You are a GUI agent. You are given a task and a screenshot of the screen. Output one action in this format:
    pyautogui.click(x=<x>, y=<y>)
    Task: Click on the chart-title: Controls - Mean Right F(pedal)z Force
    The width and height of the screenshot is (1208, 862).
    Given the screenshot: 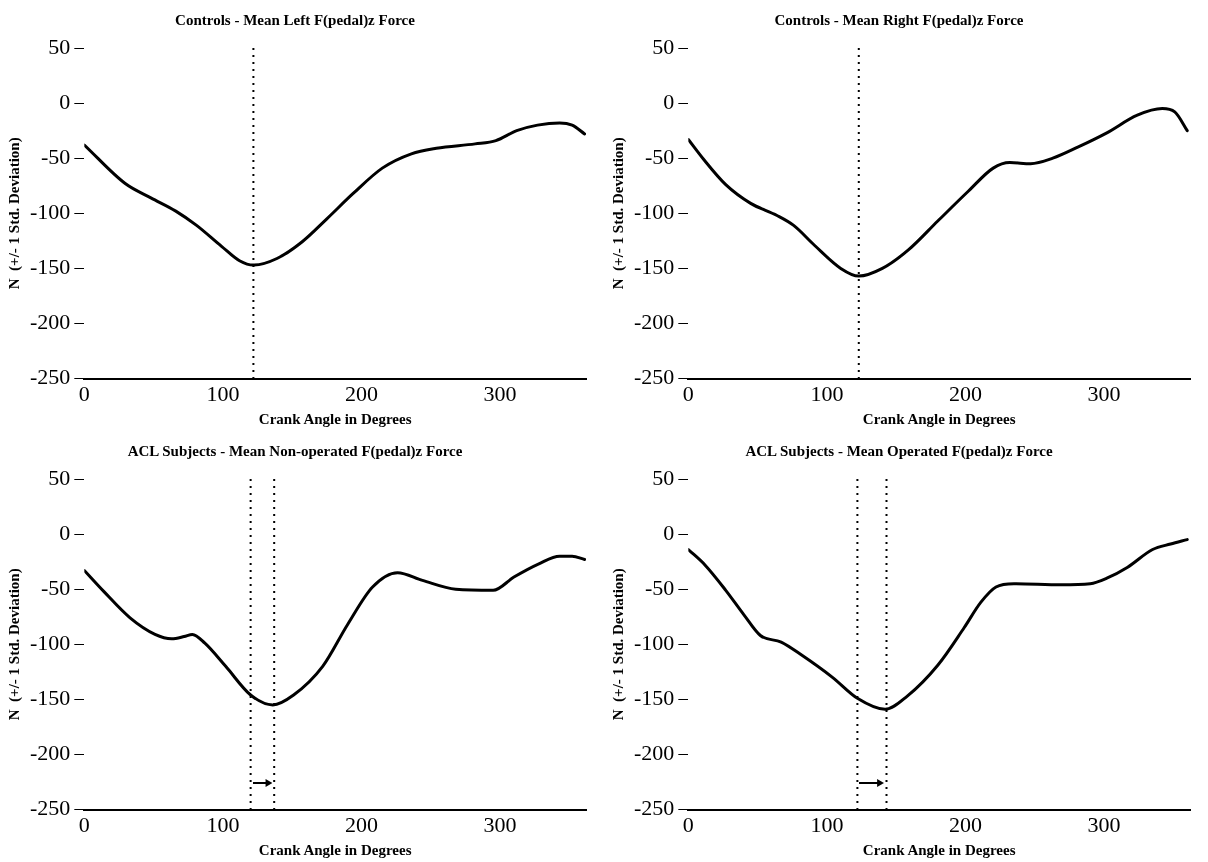 What is the action you would take?
    pyautogui.click(x=899, y=20)
    